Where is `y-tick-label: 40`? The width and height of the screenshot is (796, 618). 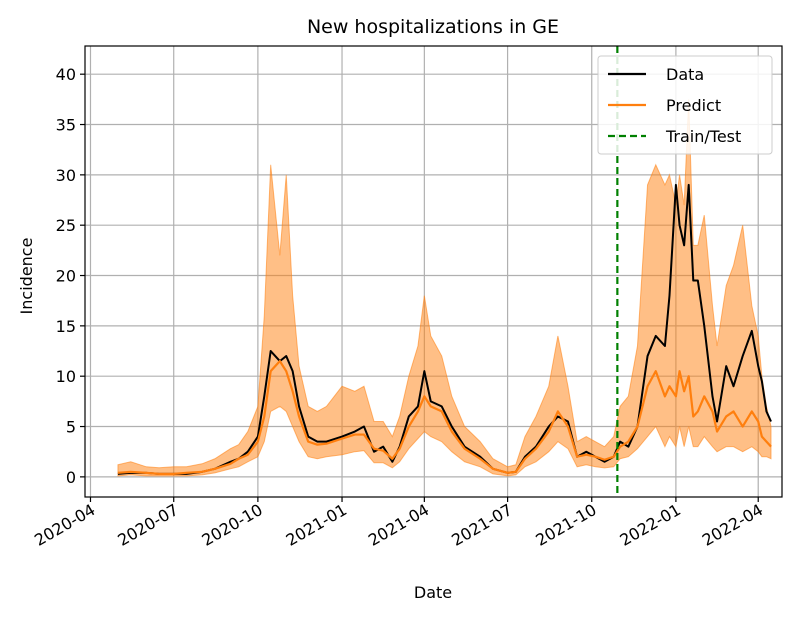 y-tick-label: 40 is located at coordinates (66, 74).